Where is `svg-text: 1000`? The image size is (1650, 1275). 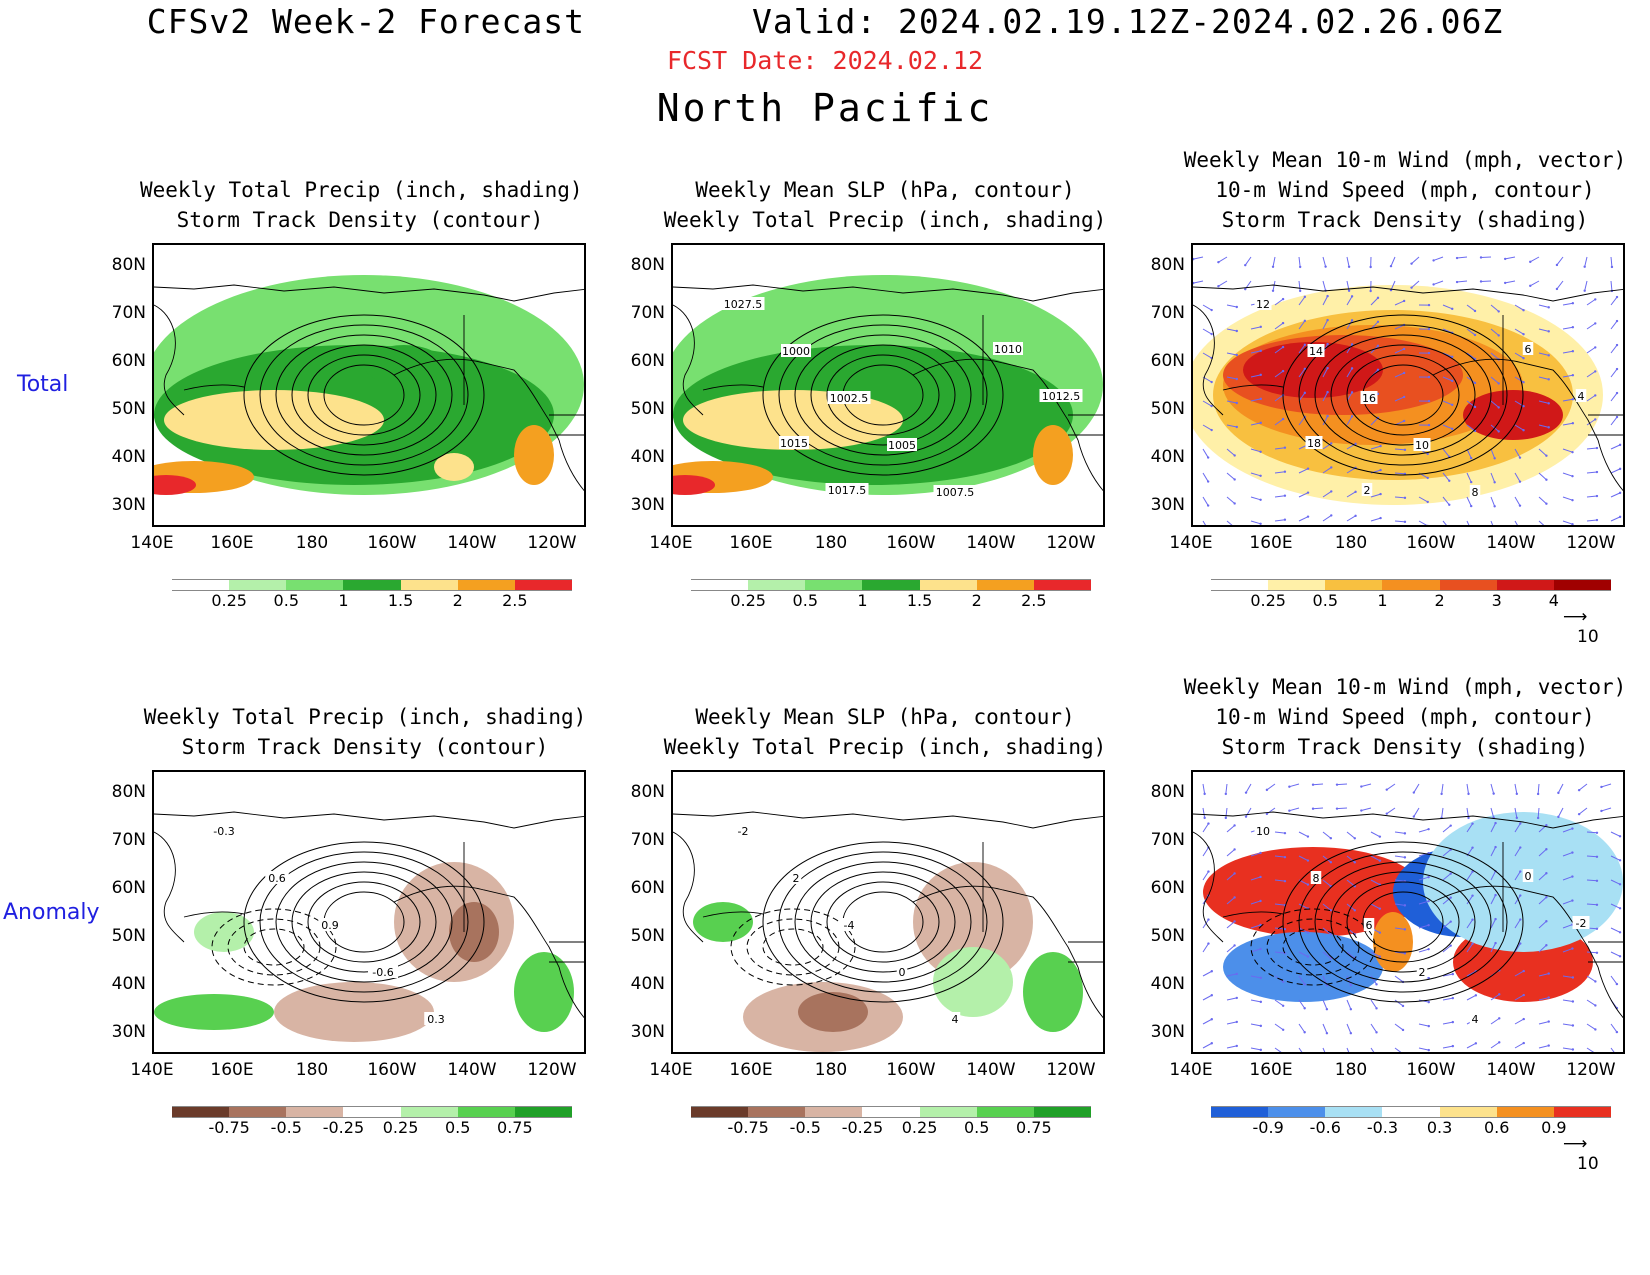
svg-text: 1000 is located at coordinates (796, 351).